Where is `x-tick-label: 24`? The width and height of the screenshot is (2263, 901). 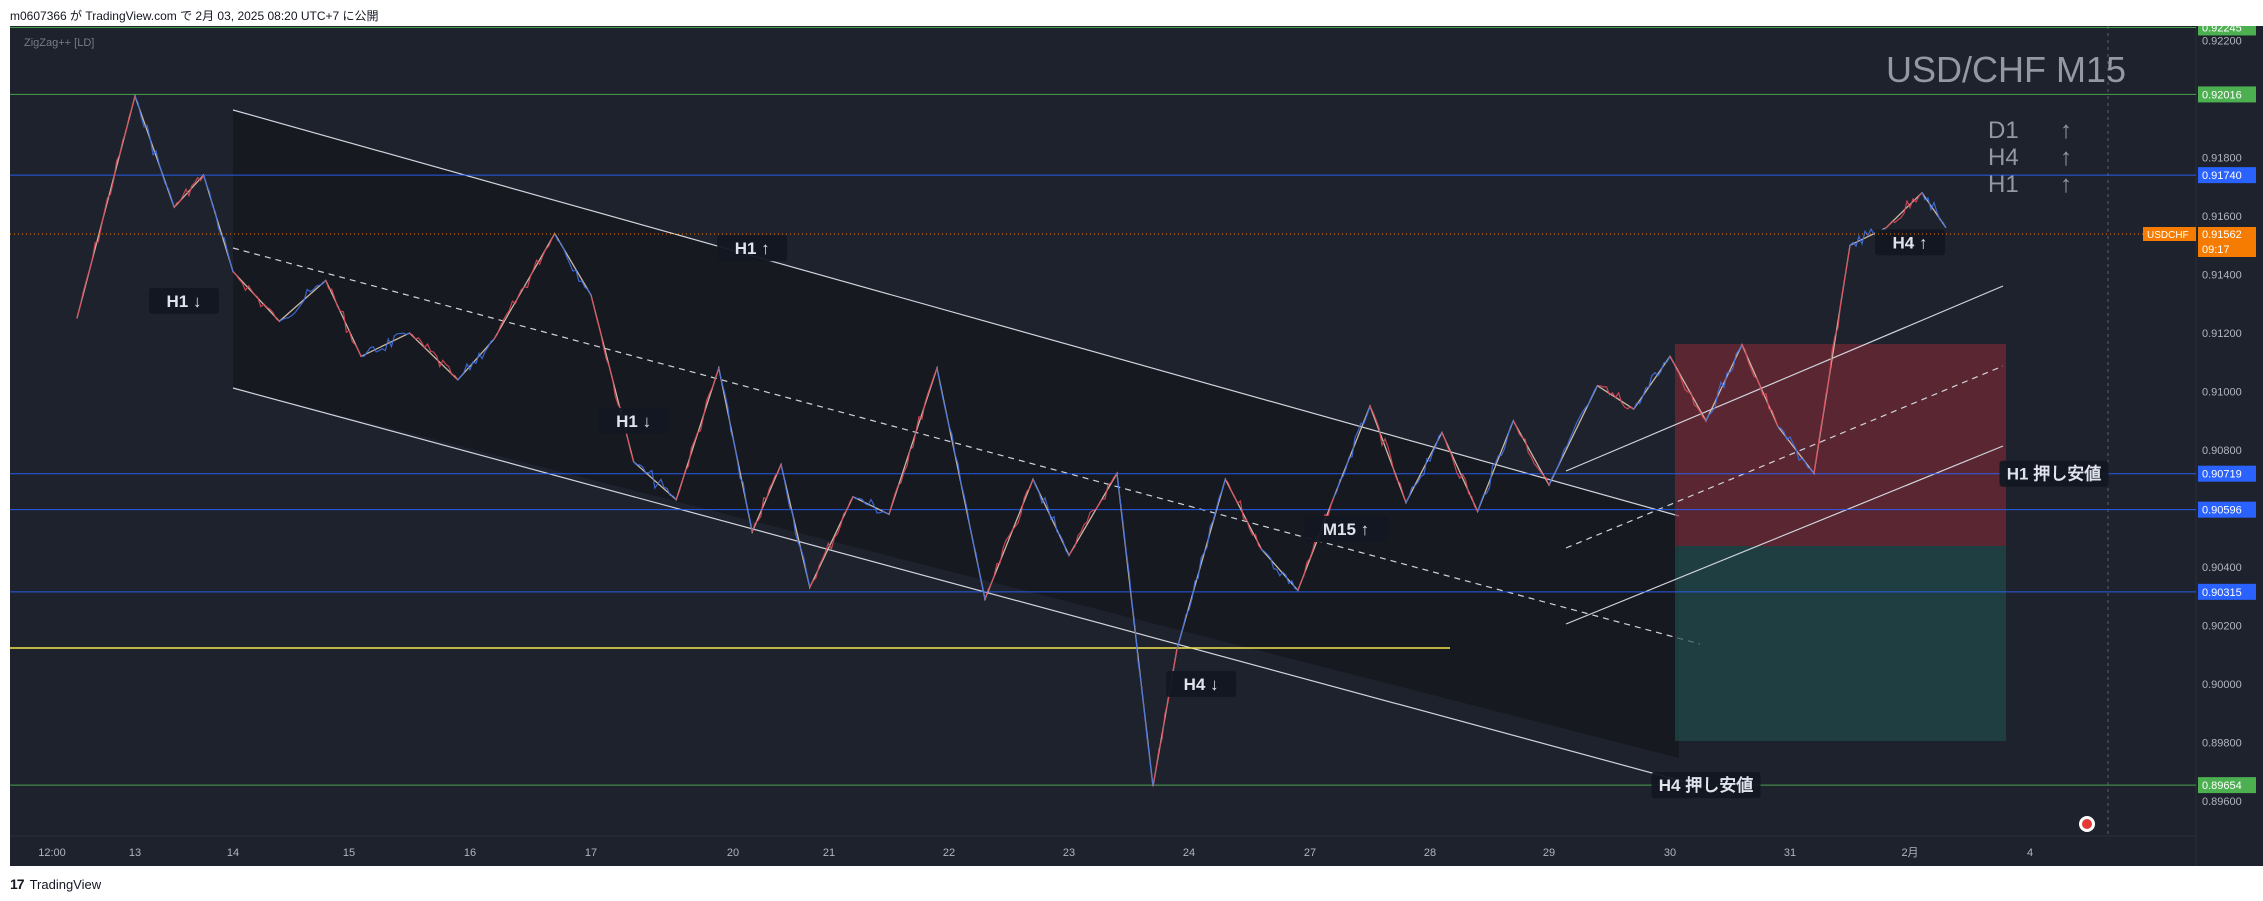
x-tick-label: 24 is located at coordinates (1189, 853).